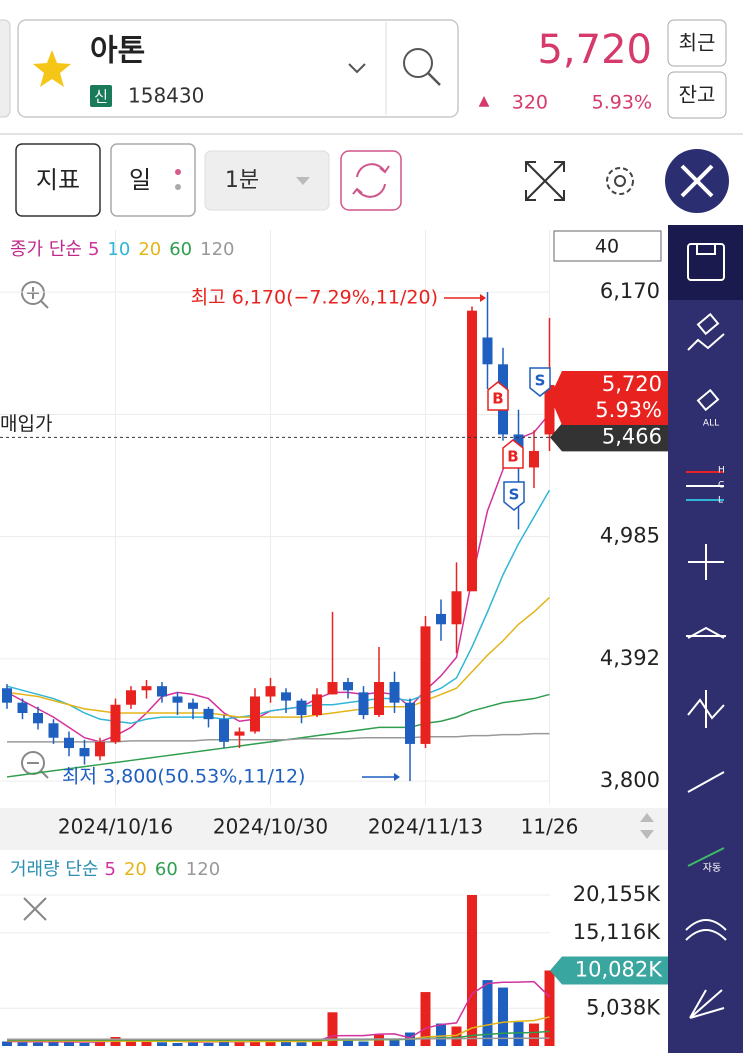 Image resolution: width=743 pixels, height=1053 pixels. Describe the element at coordinates (623, 1007) in the screenshot. I see `y-tick-label: 5,038K` at that location.